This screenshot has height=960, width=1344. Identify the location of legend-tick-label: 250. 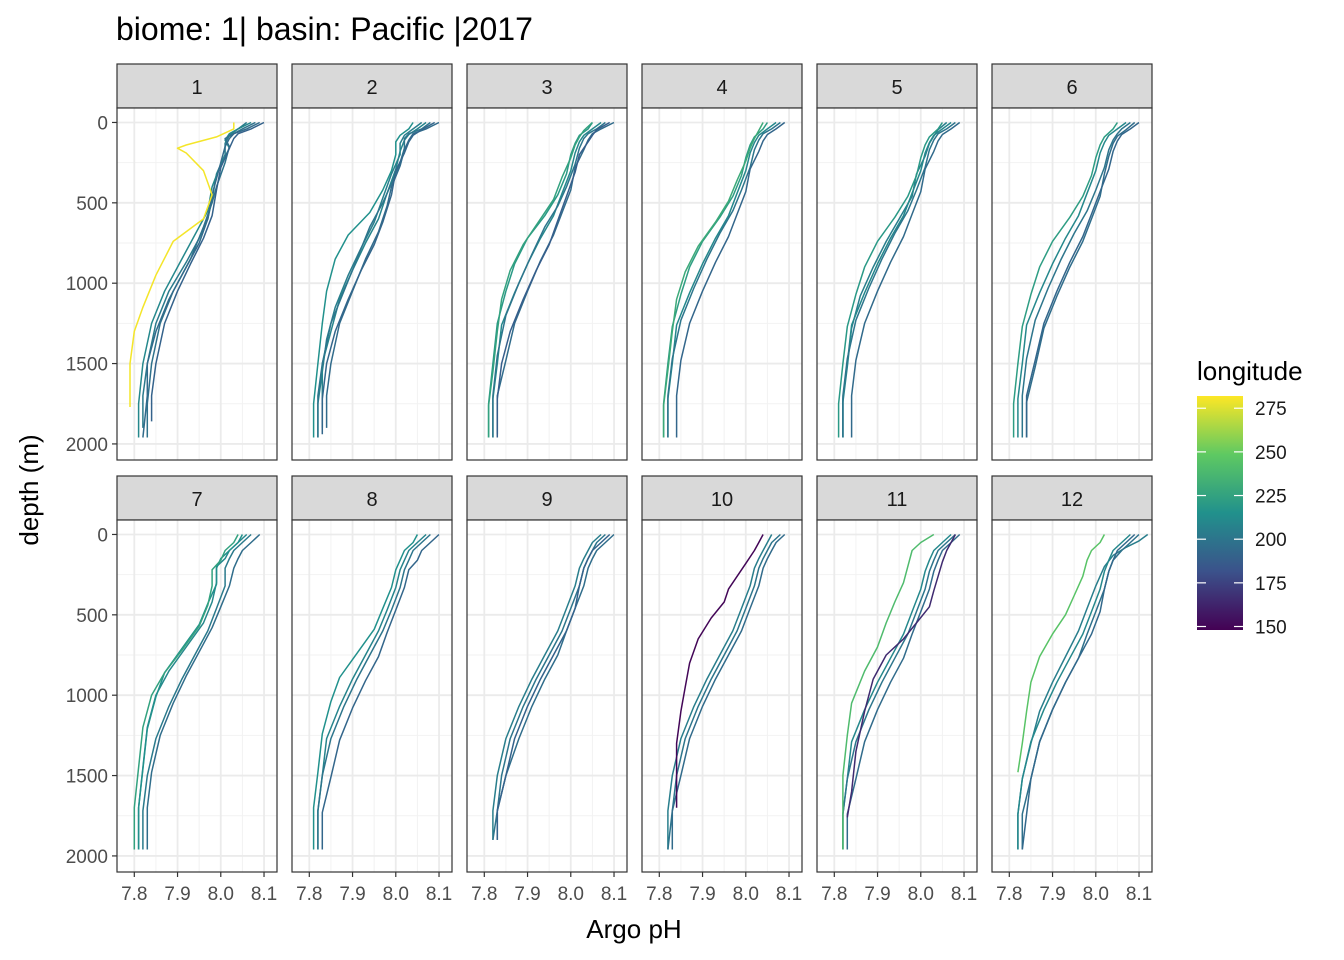
(1271, 453).